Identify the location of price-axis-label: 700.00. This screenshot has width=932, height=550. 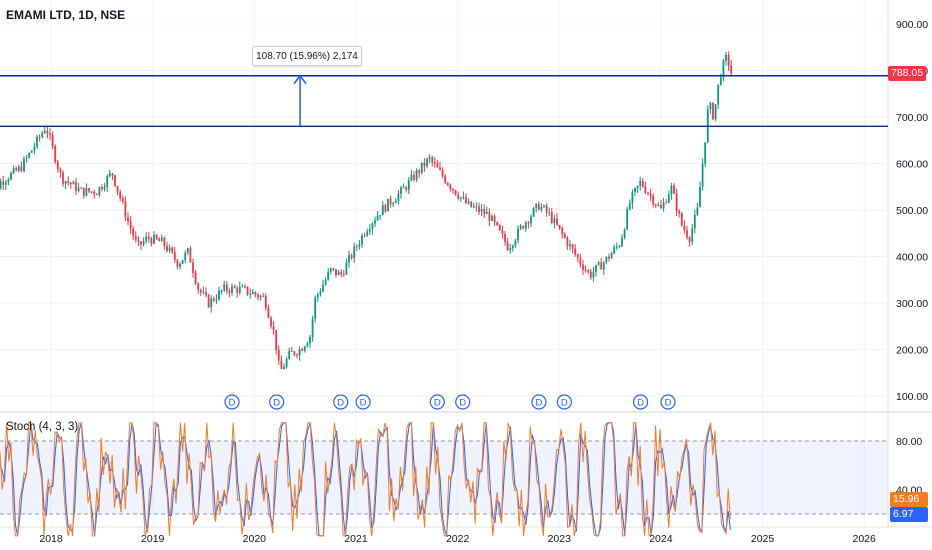
(912, 118).